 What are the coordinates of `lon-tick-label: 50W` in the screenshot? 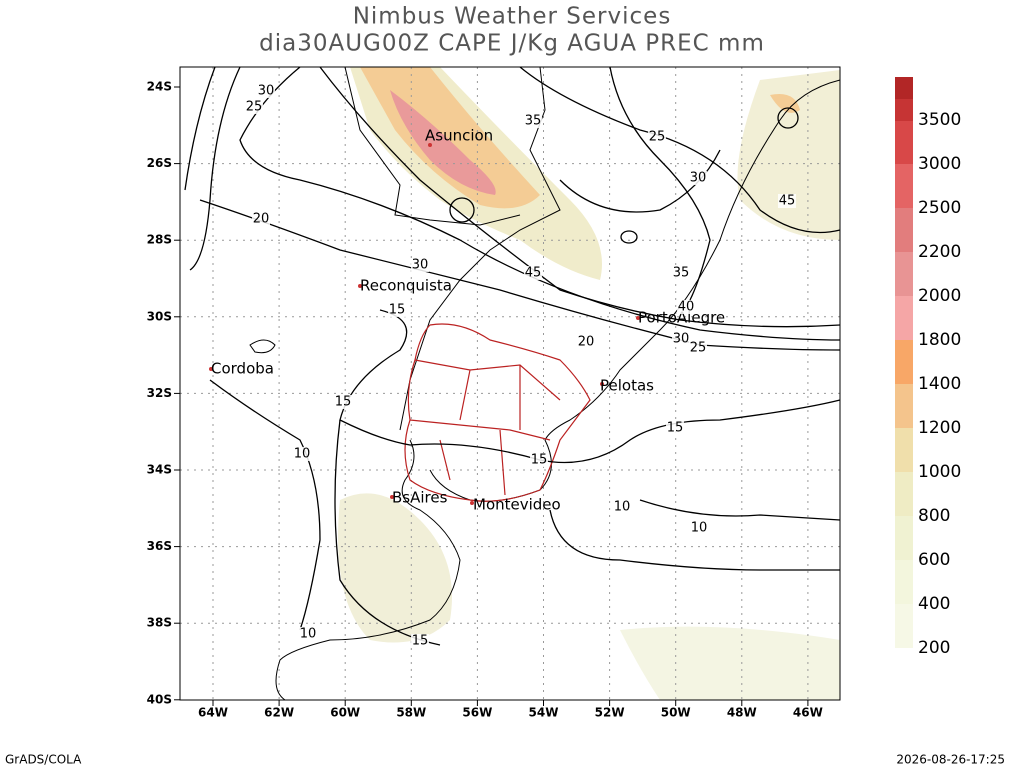 It's located at (676, 713).